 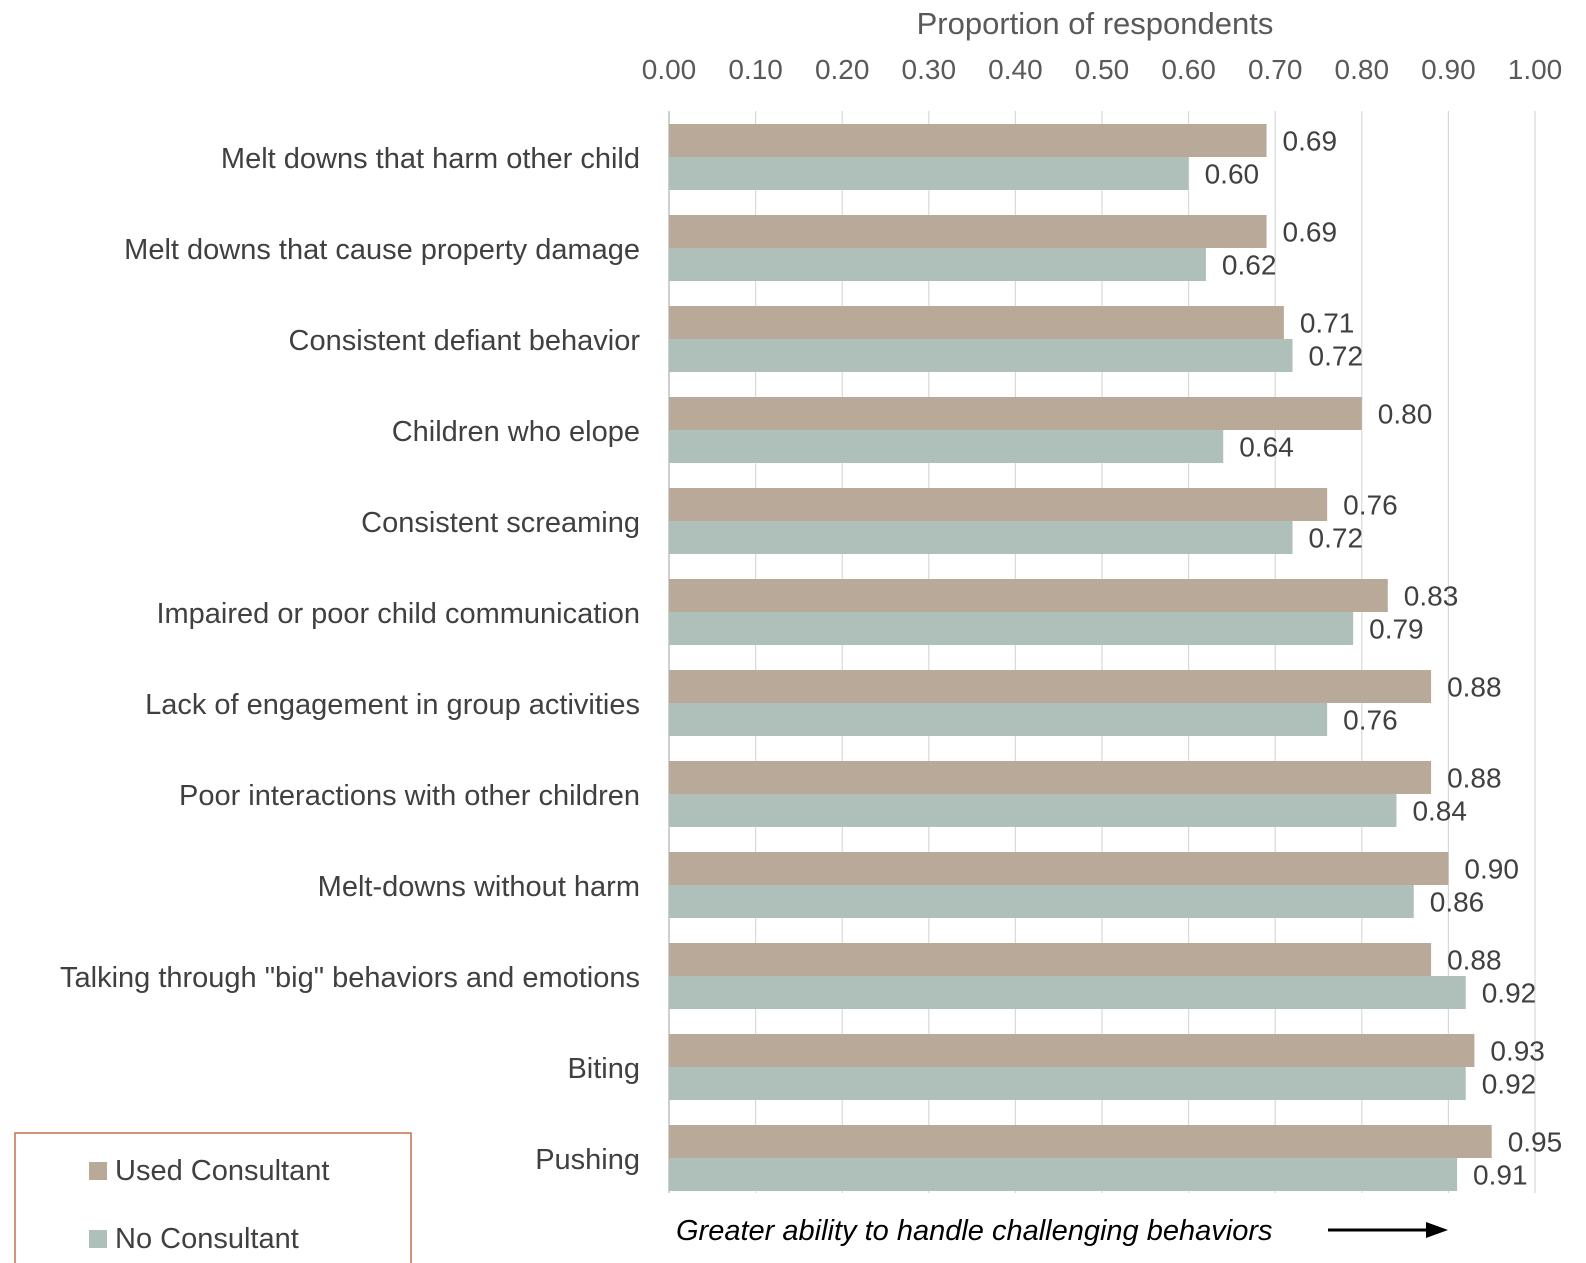 I want to click on category-label: Biting, so click(x=603, y=1069).